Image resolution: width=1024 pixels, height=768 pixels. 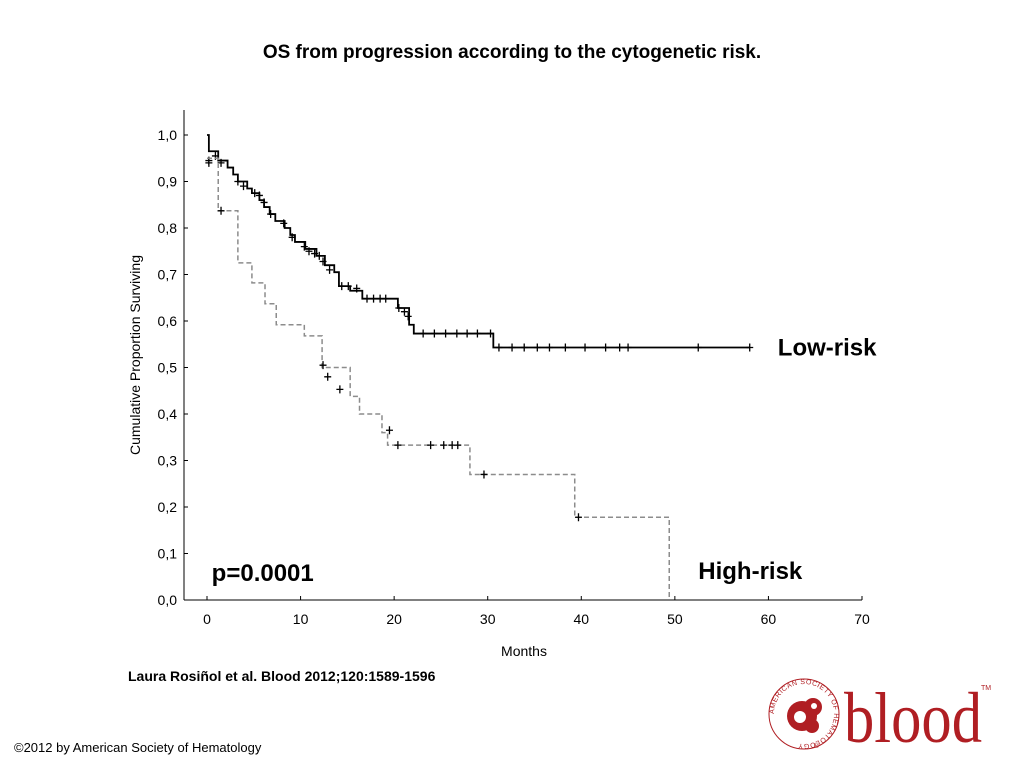 I want to click on x-tick-label: 50, so click(x=675, y=619).